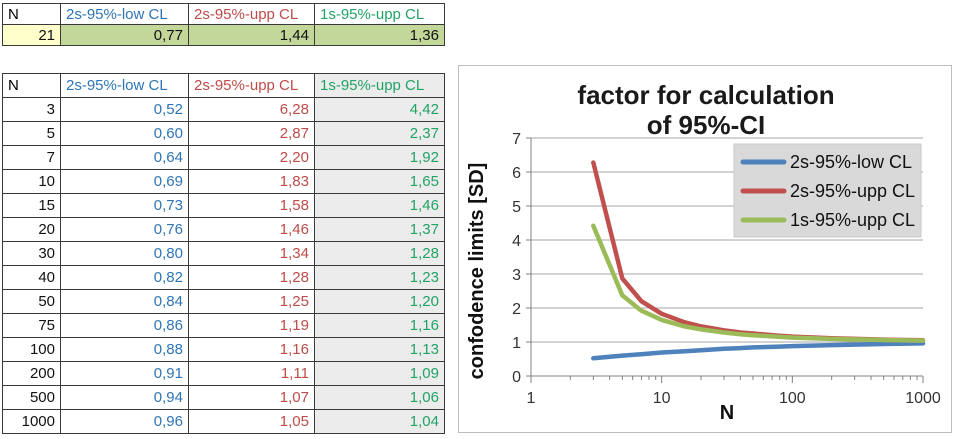  I want to click on table-cell: 1,11, so click(251, 373).